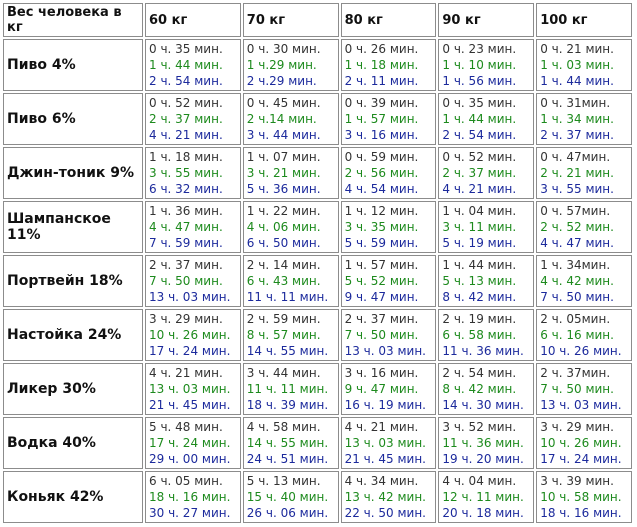 This screenshot has width=637, height=527. I want to click on row-label: Водка 40%, so click(73, 443).